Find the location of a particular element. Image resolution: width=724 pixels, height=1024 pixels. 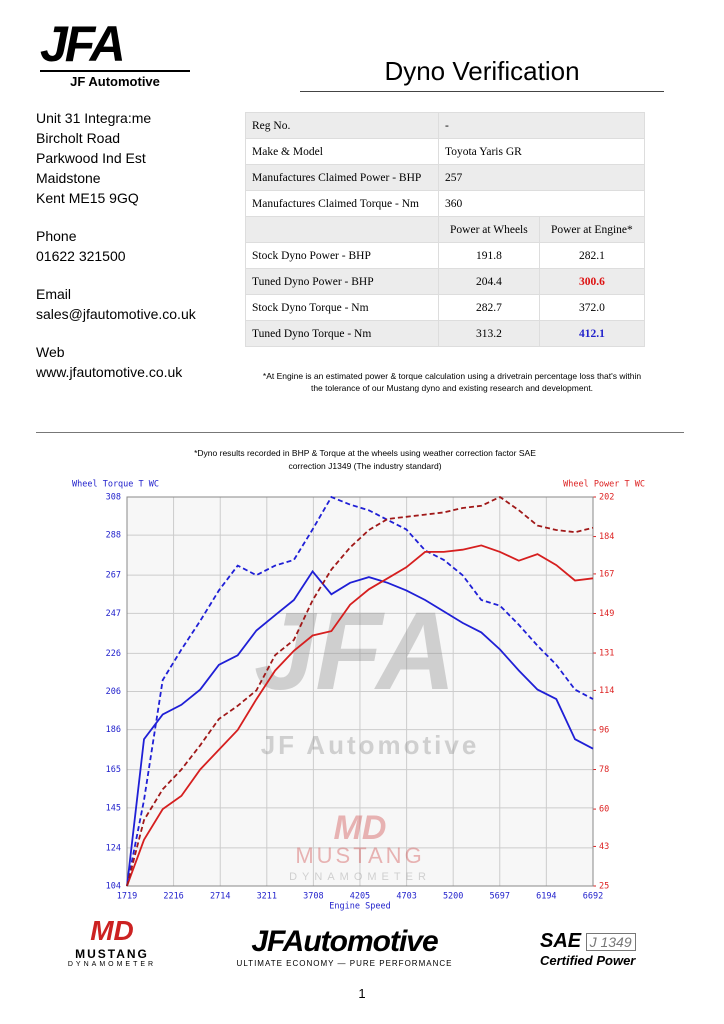

watermark-logo: JFA is located at coordinates (355, 651).